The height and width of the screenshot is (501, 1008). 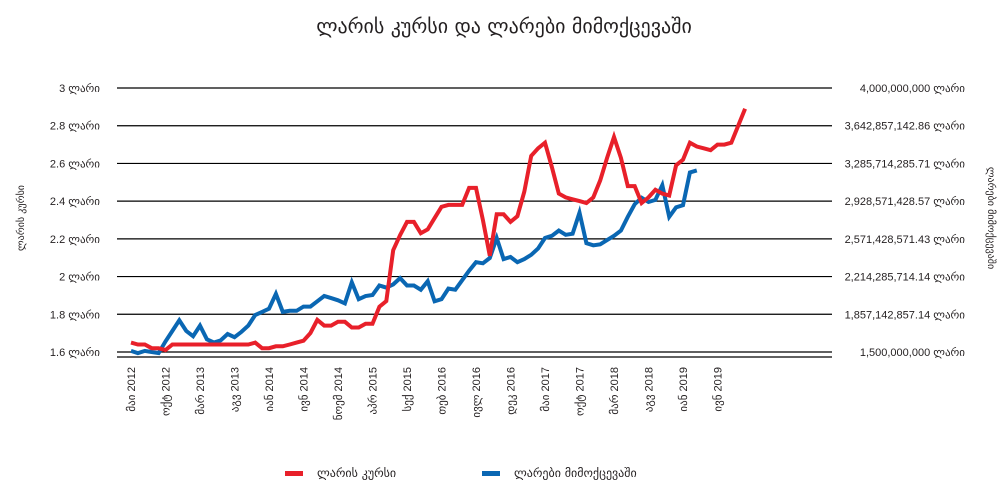 What do you see at coordinates (905, 163) in the screenshot?
I see `right-tick-label: 3,285,714,285.71 ლარი` at bounding box center [905, 163].